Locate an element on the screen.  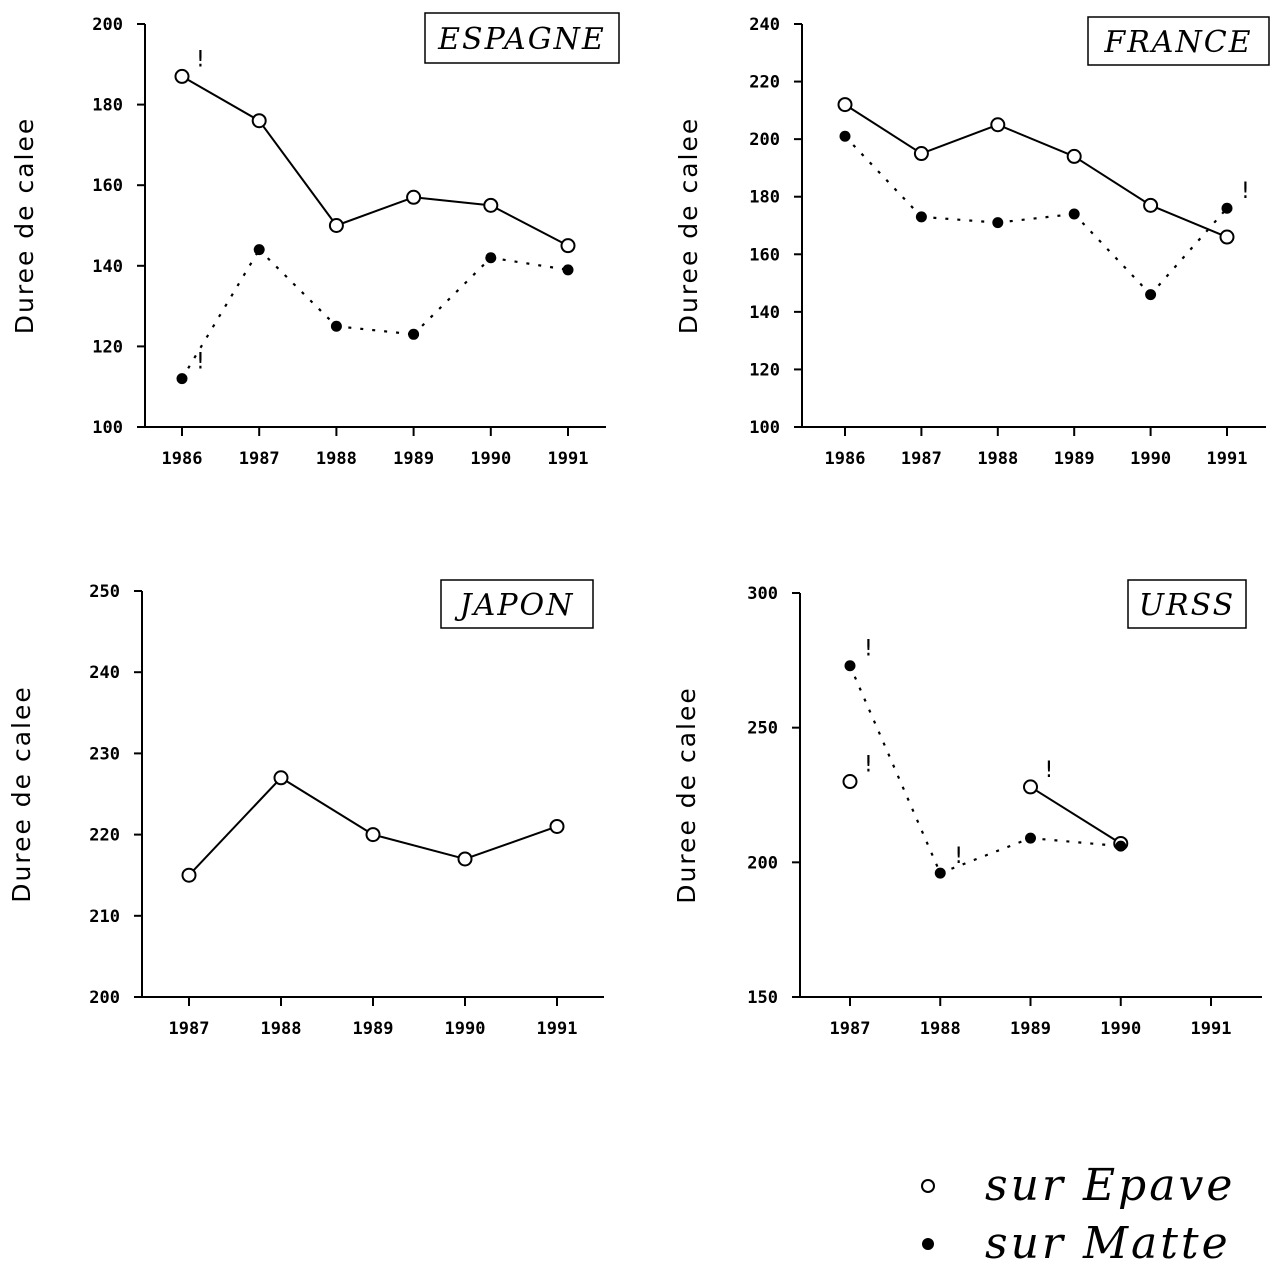
panel-title: URSS is located at coordinates (1187, 605).